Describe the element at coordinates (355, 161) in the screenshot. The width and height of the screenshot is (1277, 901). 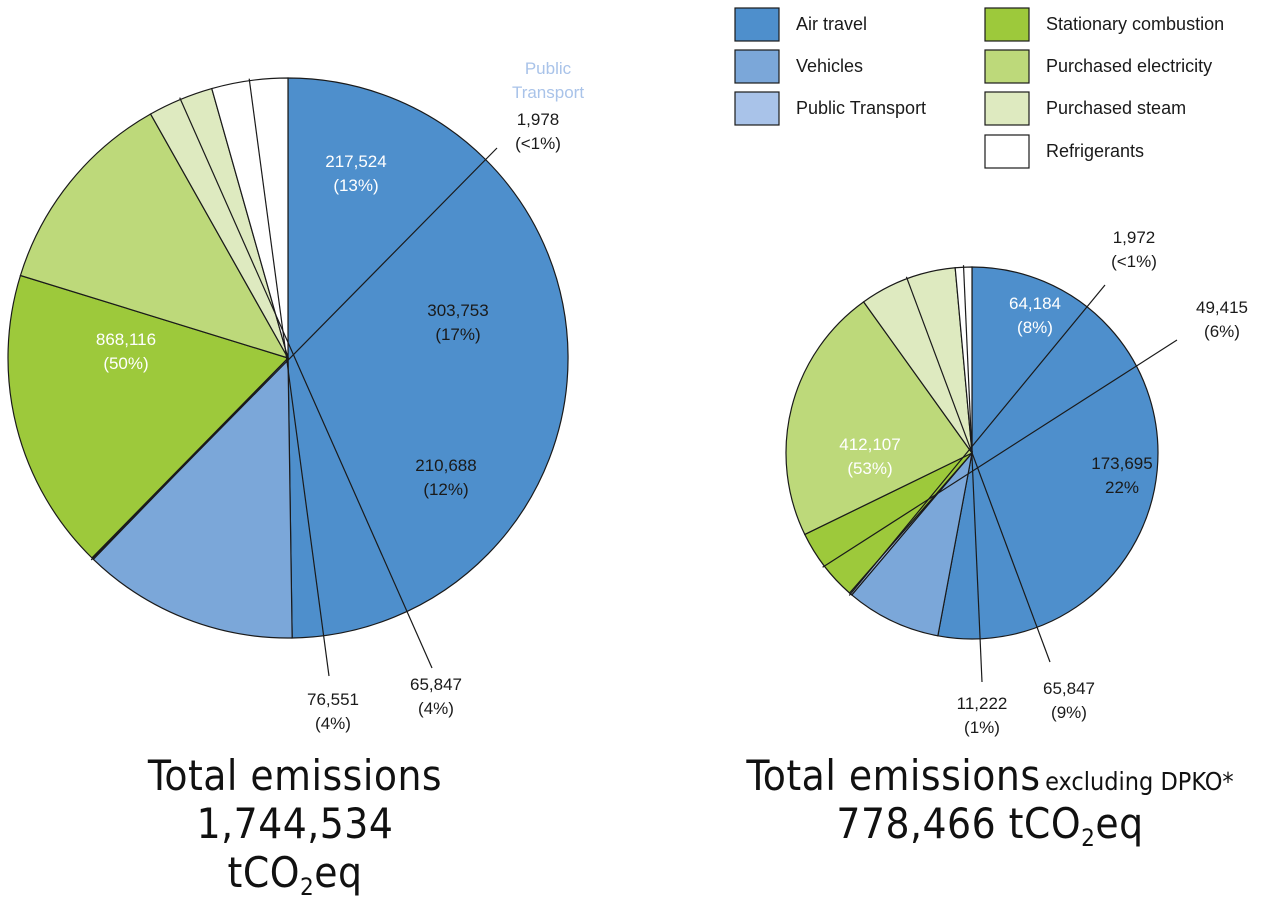
I see `value-label-vehicles: 217,524` at that location.